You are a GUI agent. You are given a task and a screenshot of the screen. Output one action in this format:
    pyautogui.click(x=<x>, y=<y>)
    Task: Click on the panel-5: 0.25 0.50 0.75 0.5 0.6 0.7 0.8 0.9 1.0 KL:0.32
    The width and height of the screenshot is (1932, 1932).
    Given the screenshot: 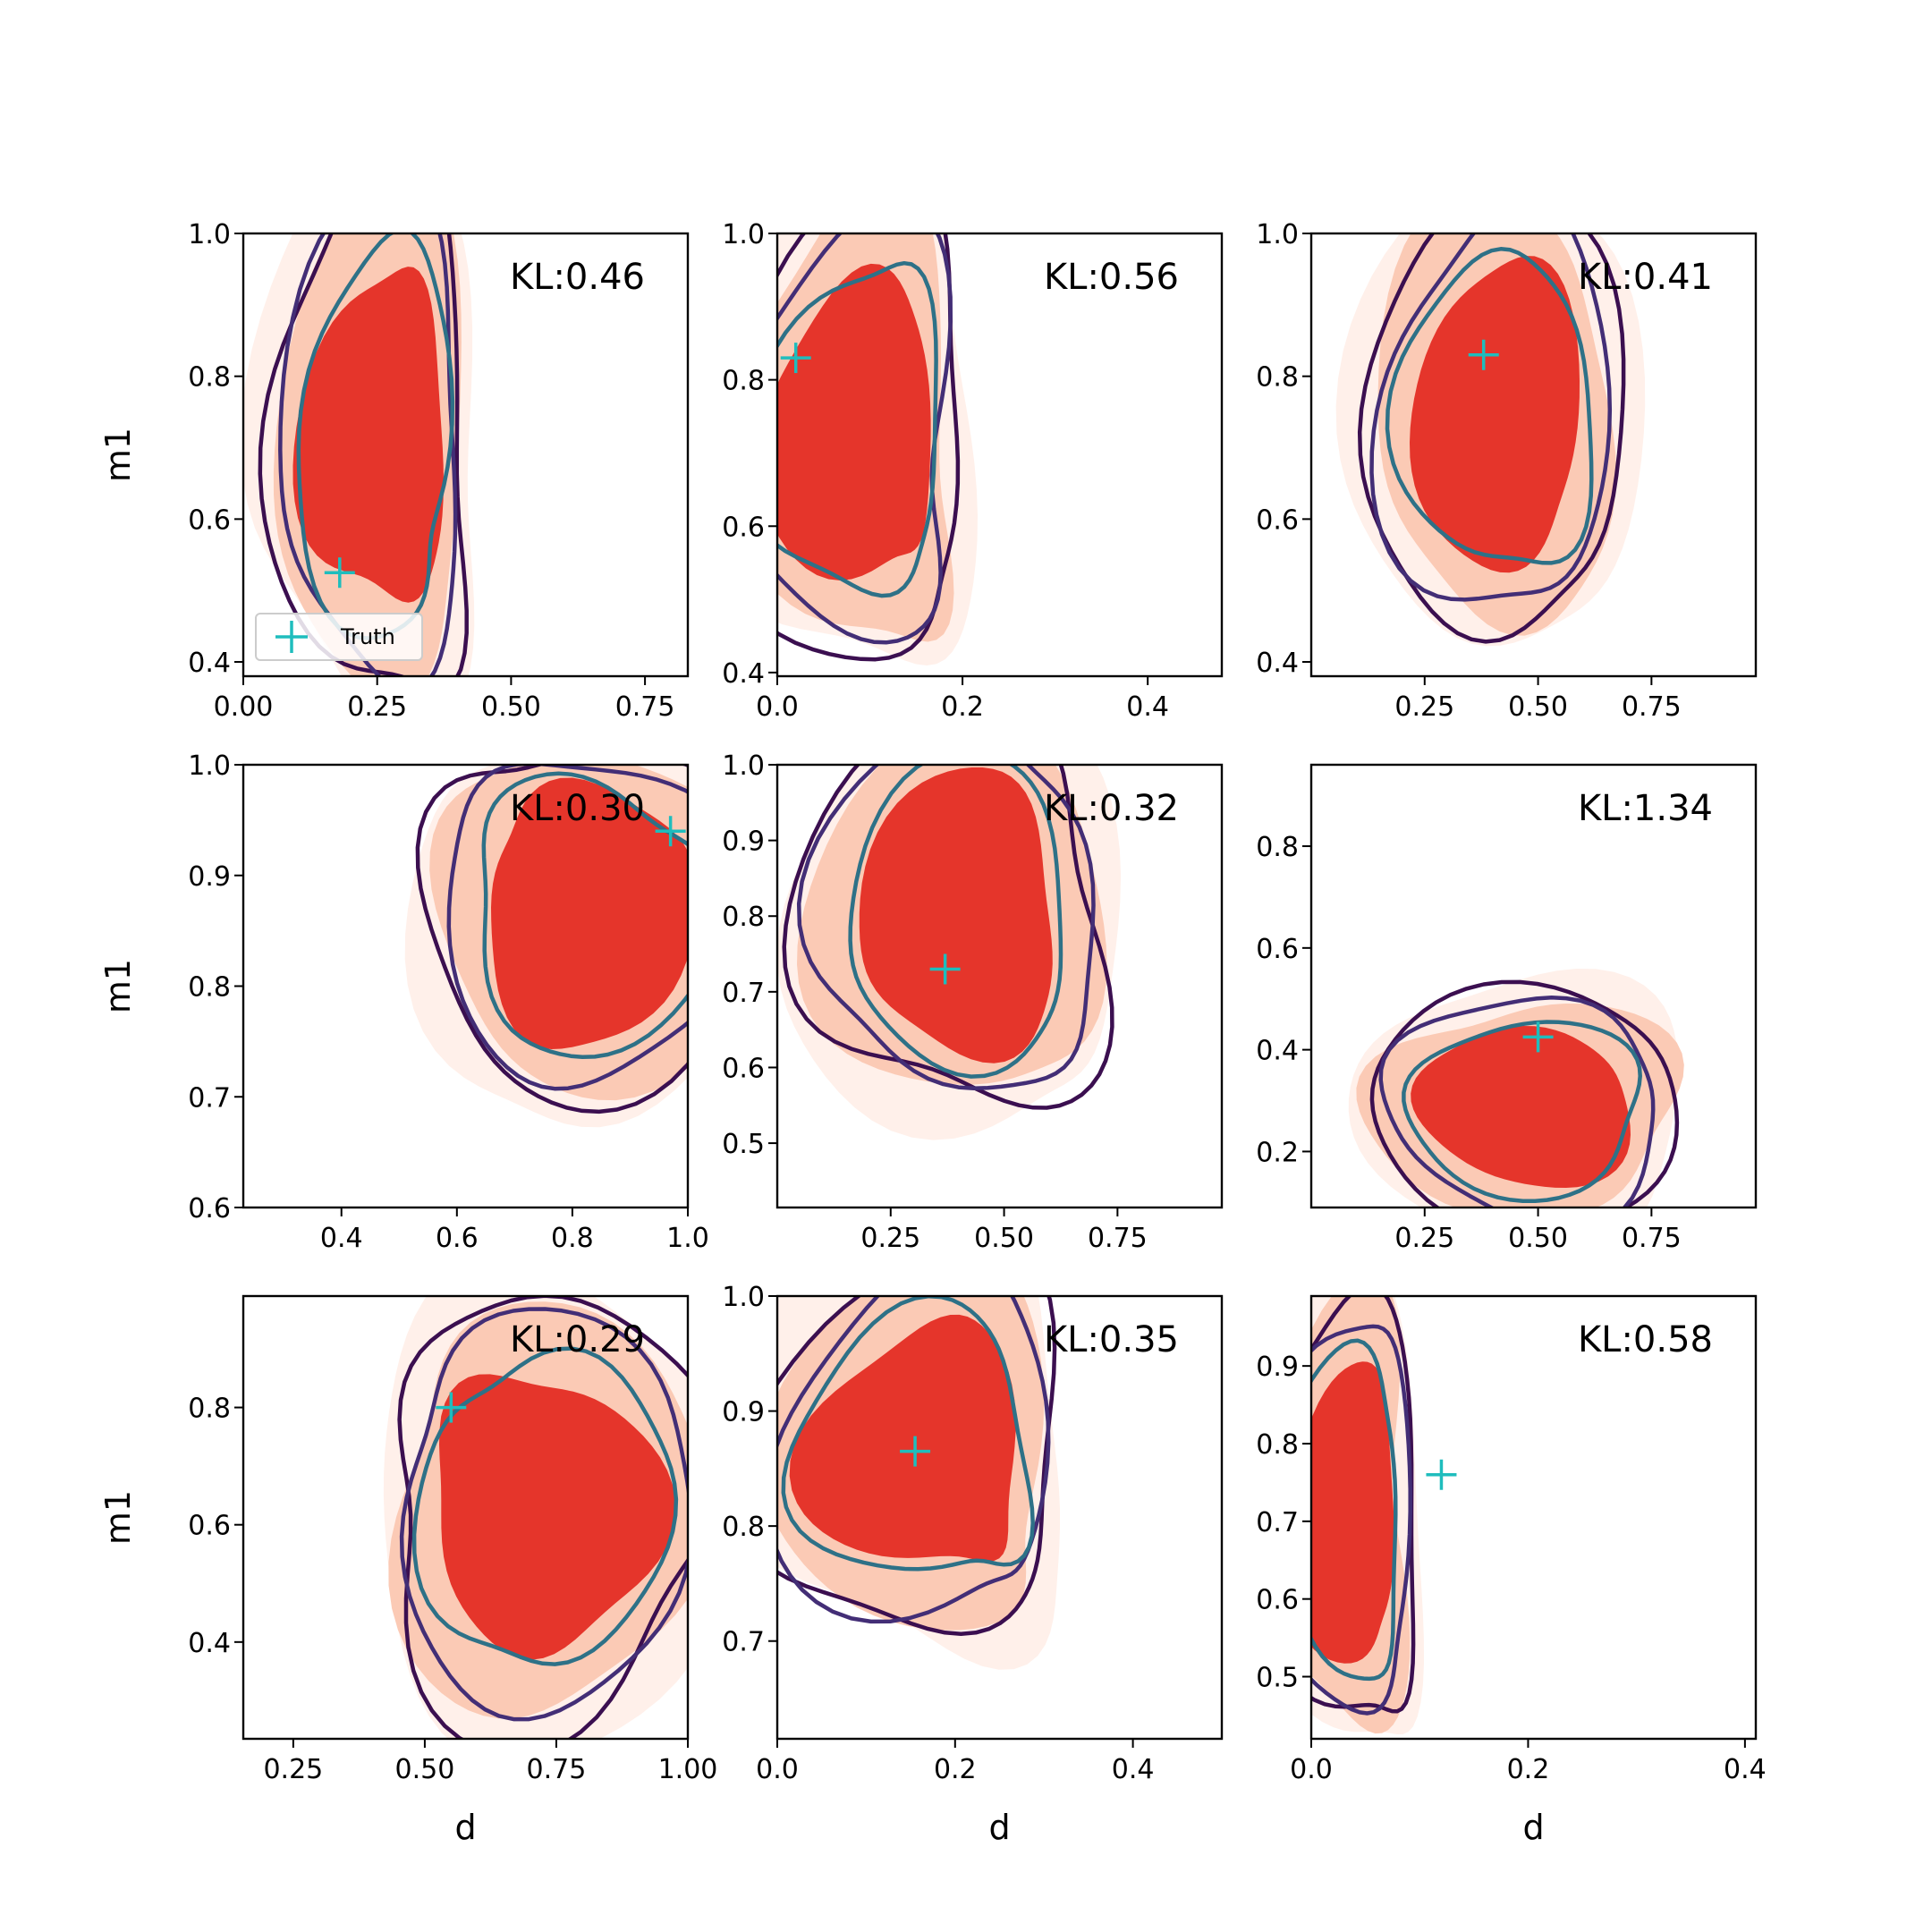 What is the action you would take?
    pyautogui.click(x=973, y=1002)
    